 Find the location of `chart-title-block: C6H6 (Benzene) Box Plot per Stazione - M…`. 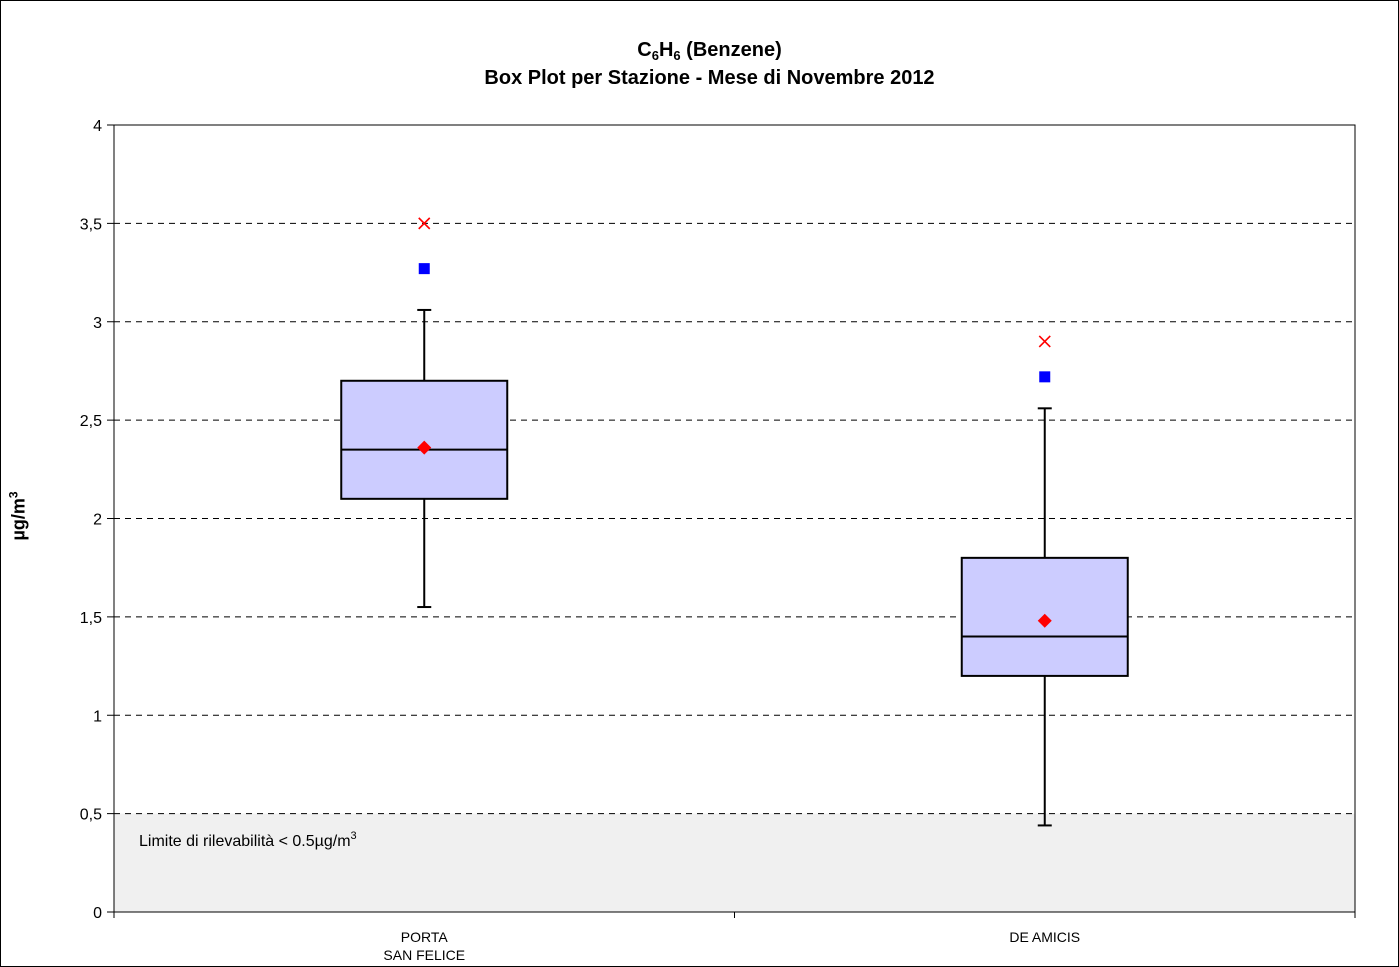

chart-title-block: C6H6 (Benzene) Box Plot per Stazione - M… is located at coordinates (699, 64).